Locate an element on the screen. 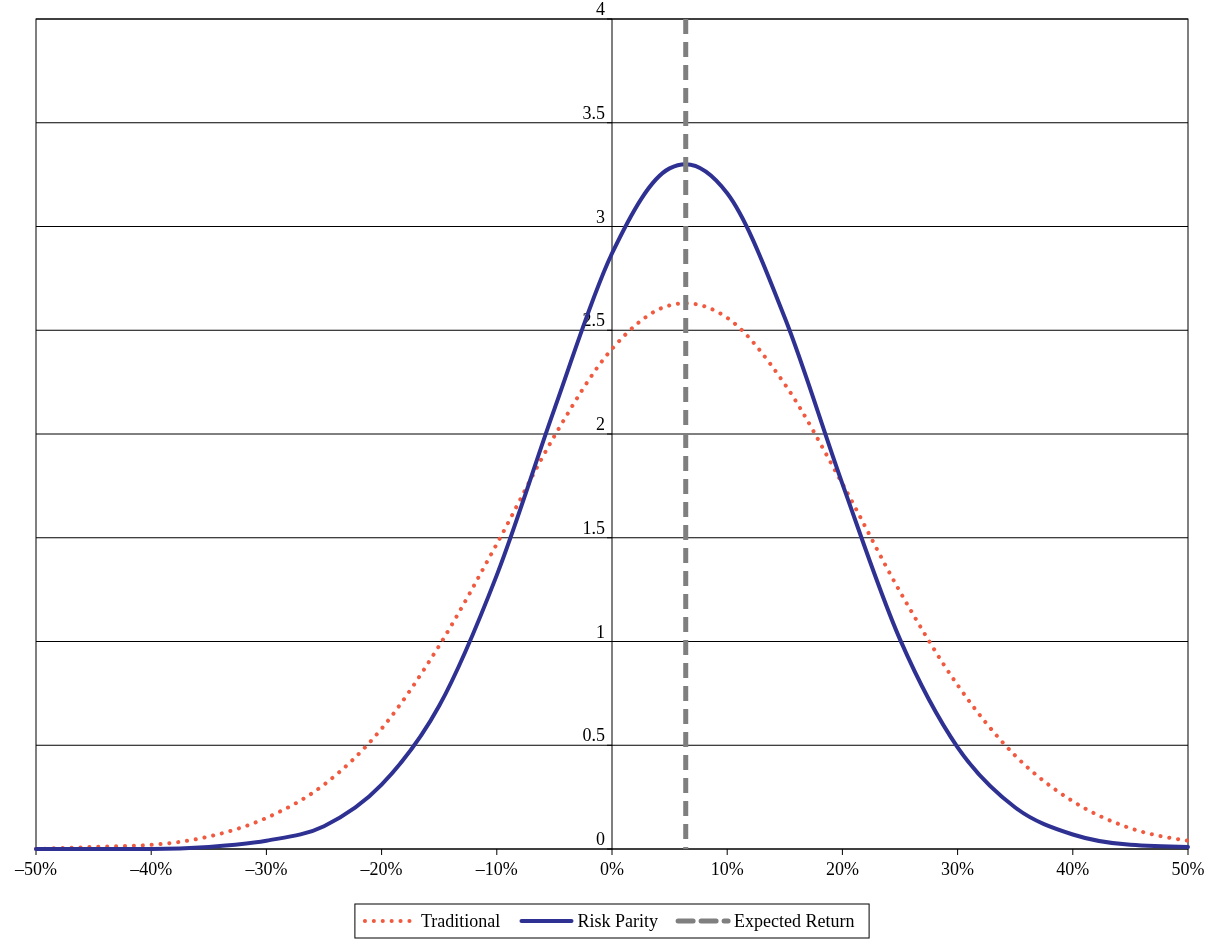 The width and height of the screenshot is (1208, 939). y-tick-label: 0 is located at coordinates (600, 839).